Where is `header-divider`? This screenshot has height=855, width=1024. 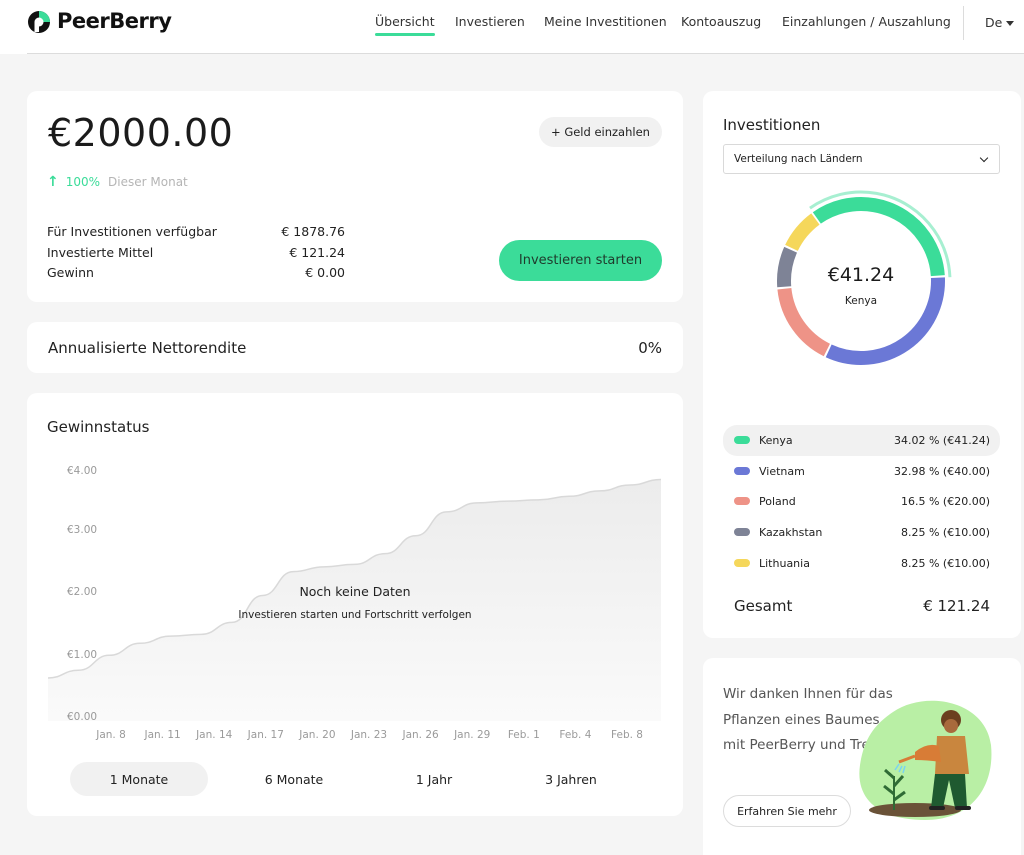 header-divider is located at coordinates (525, 53).